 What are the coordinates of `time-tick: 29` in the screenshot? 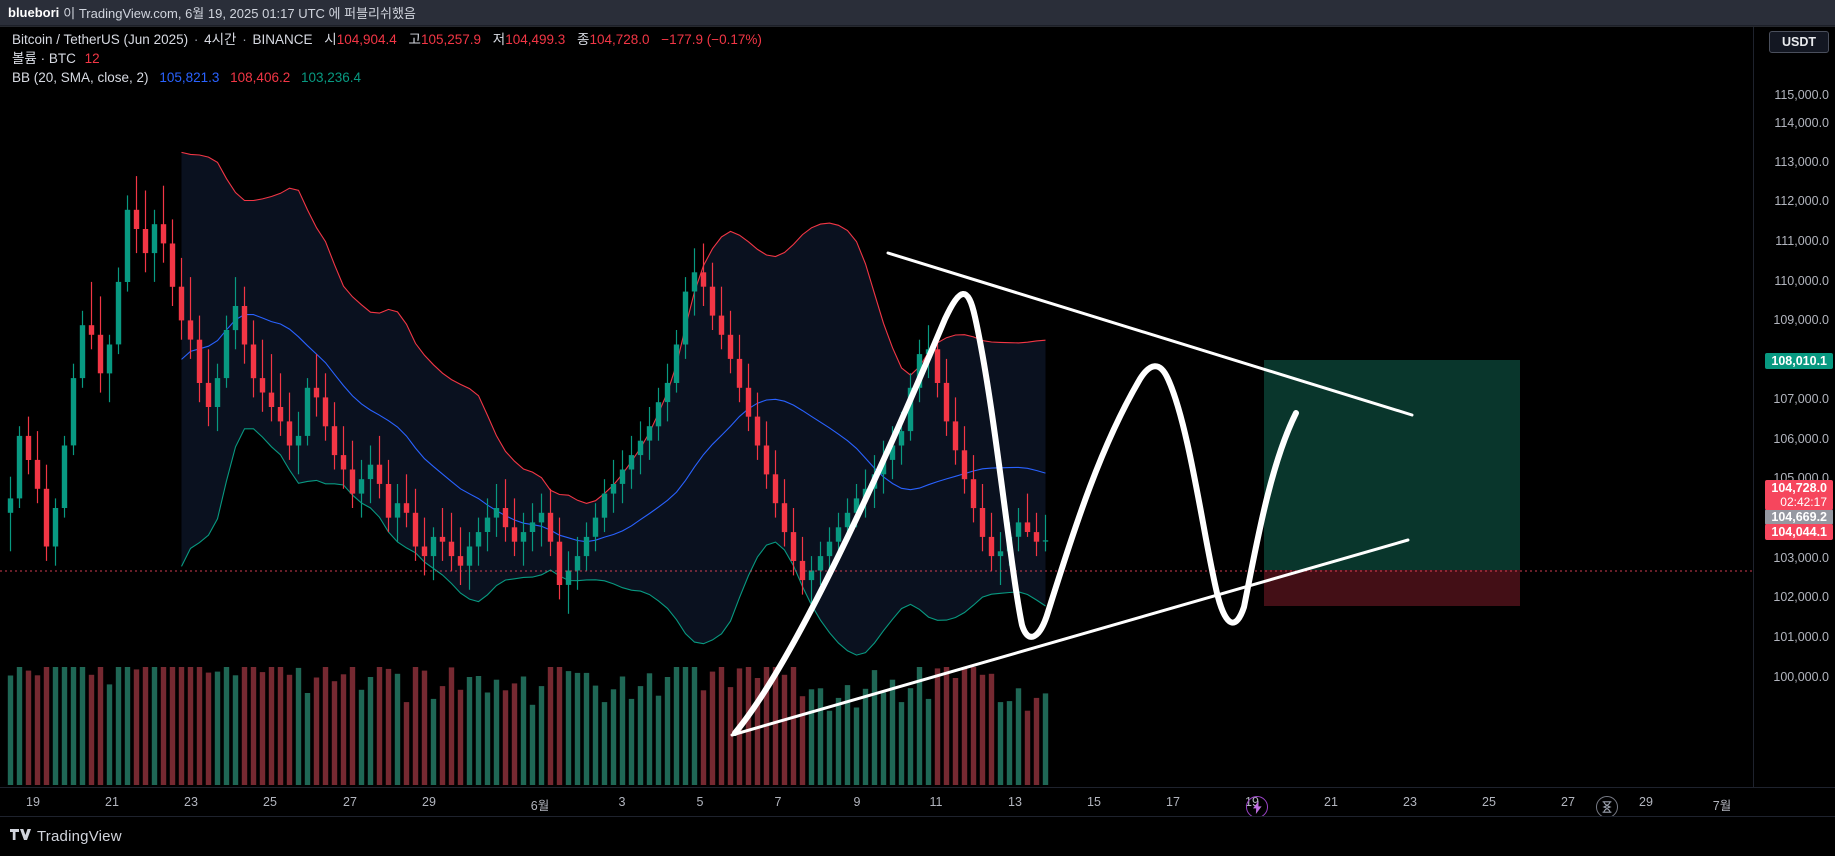 It's located at (1646, 802).